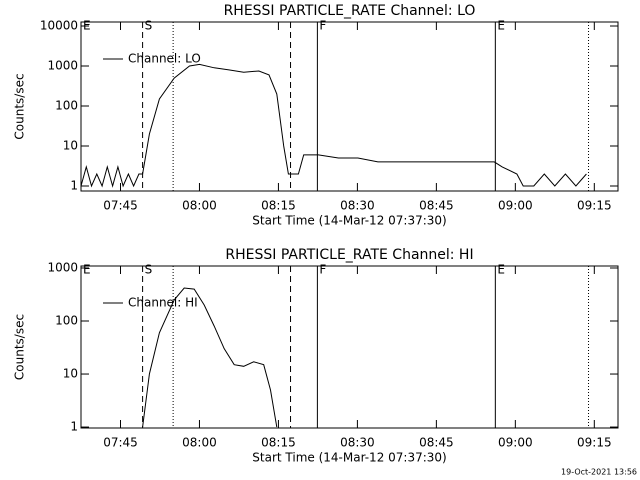  I want to click on y-tick-label: 10000, so click(59, 26).